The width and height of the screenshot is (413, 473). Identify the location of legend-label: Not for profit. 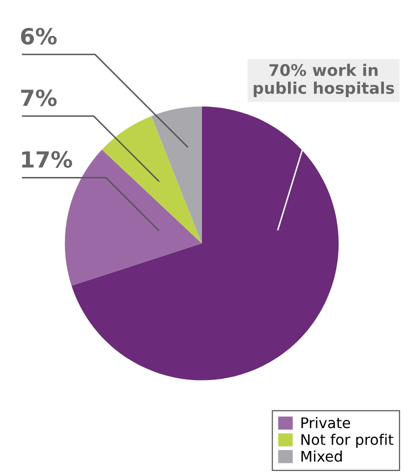
(347, 441).